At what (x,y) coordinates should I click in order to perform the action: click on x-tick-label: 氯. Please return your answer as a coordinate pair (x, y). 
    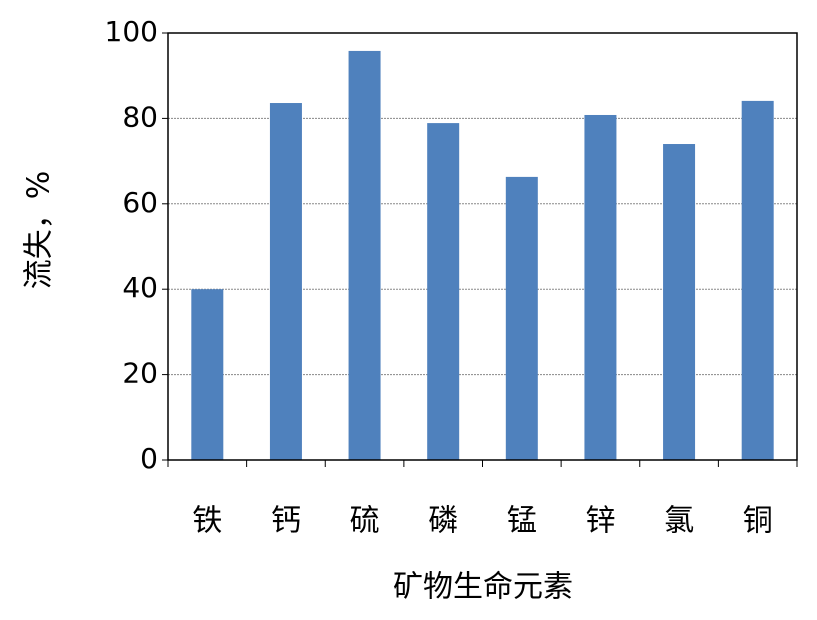
    Looking at the image, I should click on (679, 521).